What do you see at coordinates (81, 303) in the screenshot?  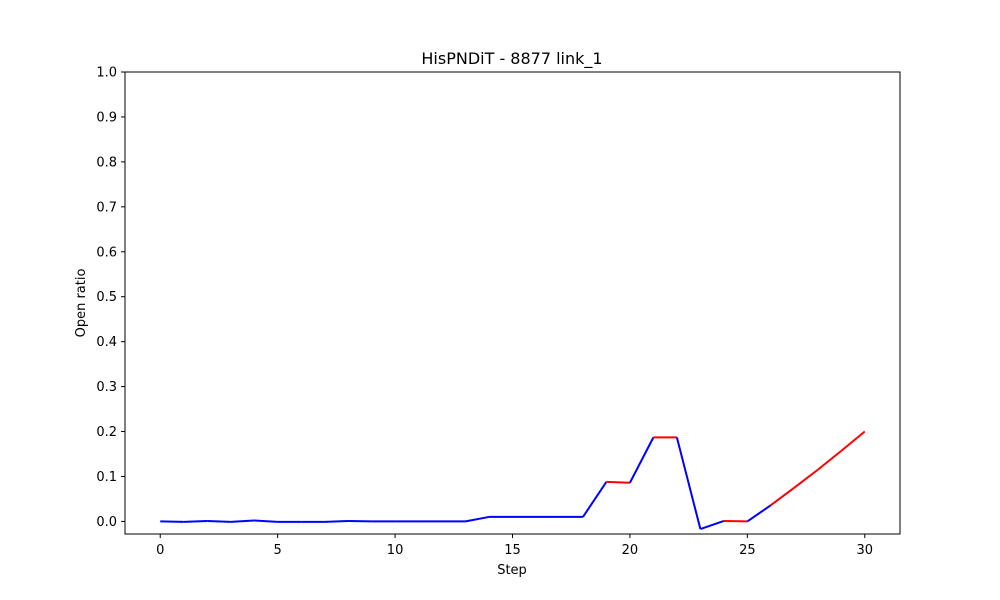 I see `y-axis-label: Open ratio` at bounding box center [81, 303].